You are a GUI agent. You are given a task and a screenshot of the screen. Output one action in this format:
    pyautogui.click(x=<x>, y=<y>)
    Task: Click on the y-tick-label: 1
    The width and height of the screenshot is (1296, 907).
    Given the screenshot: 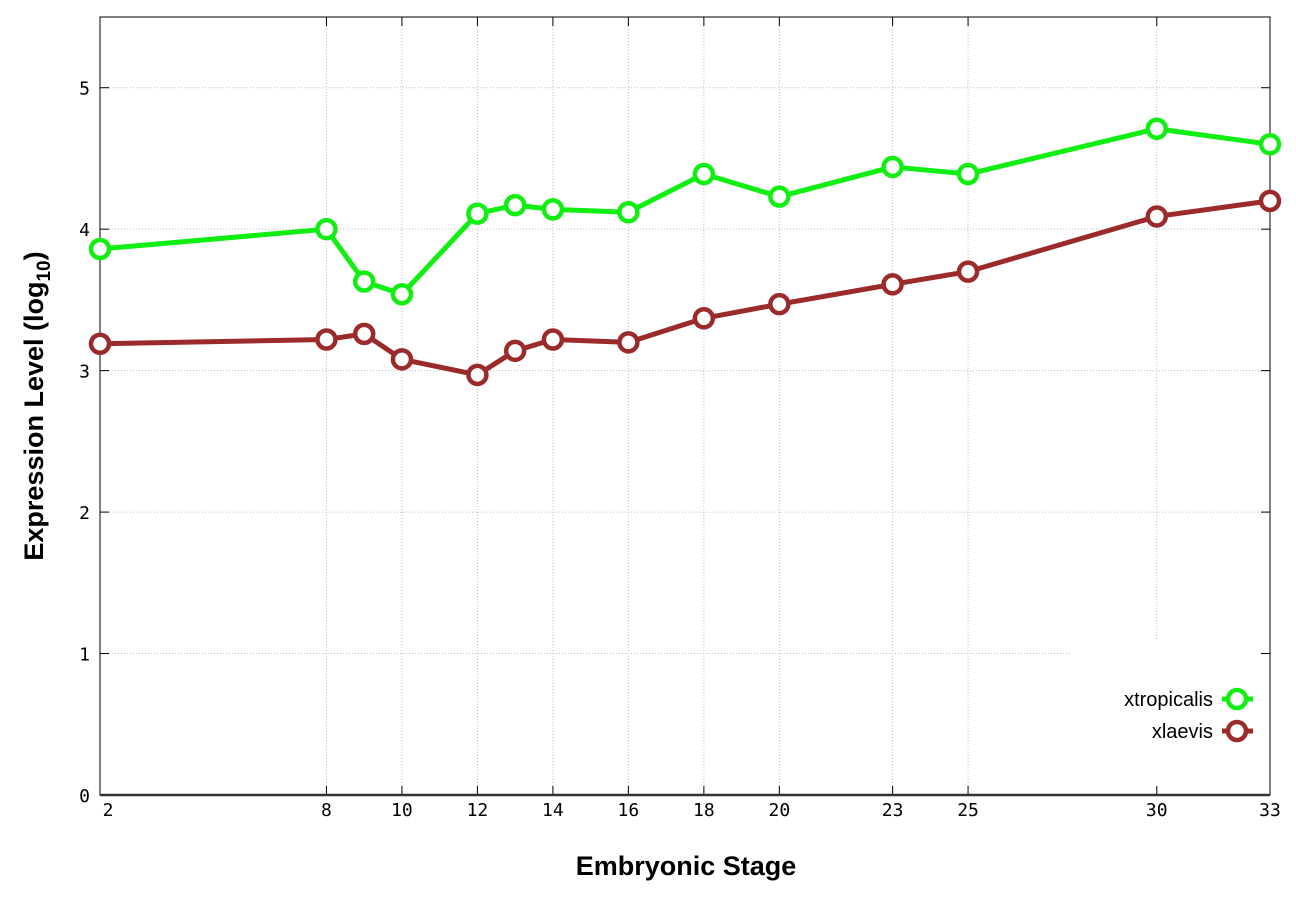 What is the action you would take?
    pyautogui.click(x=84, y=655)
    